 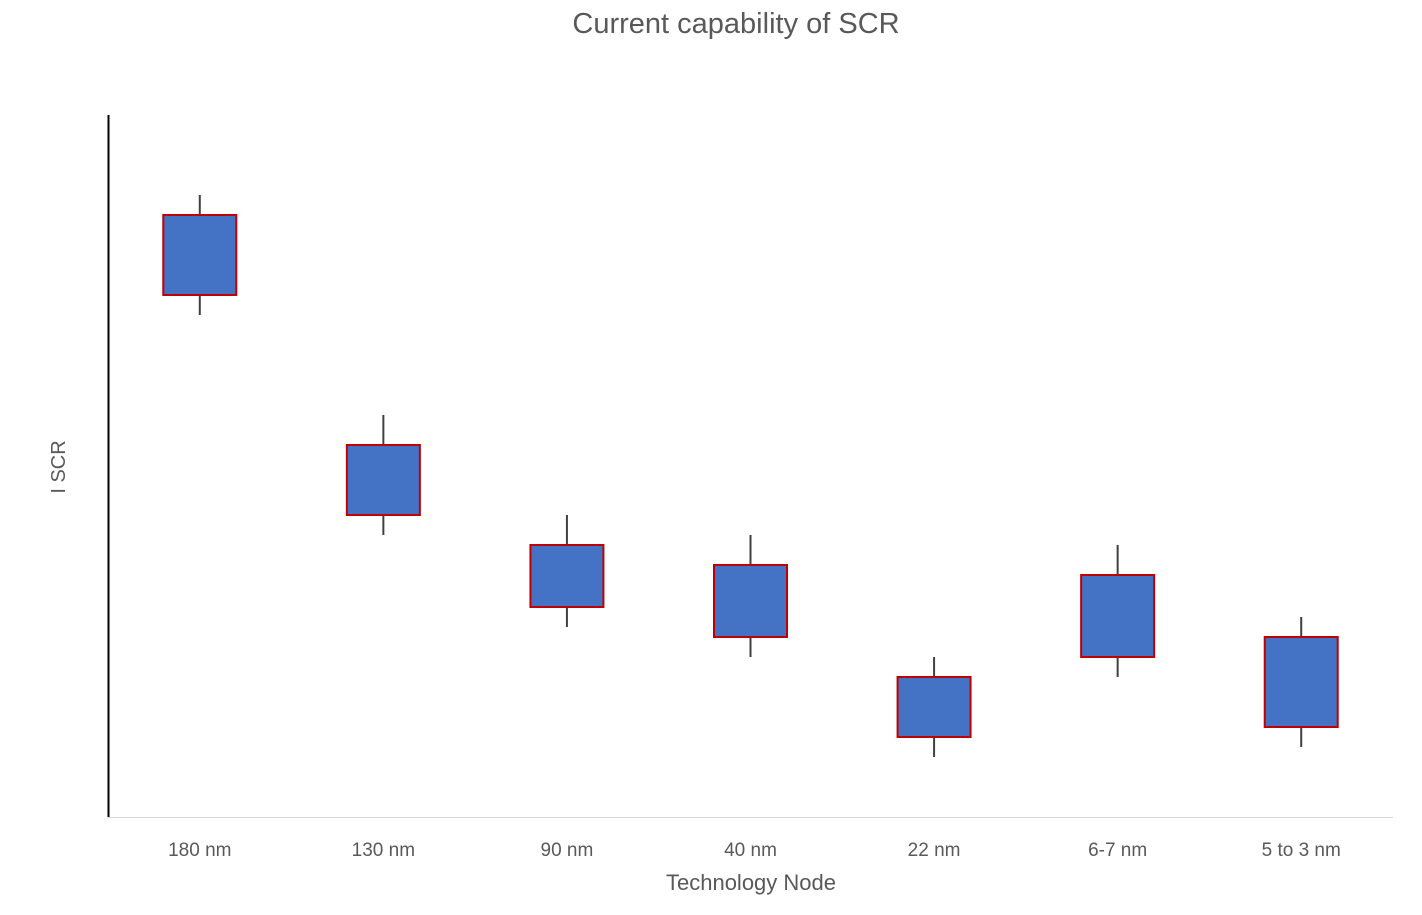 What do you see at coordinates (1117, 850) in the screenshot?
I see `x-tick-label: 6-7 nm` at bounding box center [1117, 850].